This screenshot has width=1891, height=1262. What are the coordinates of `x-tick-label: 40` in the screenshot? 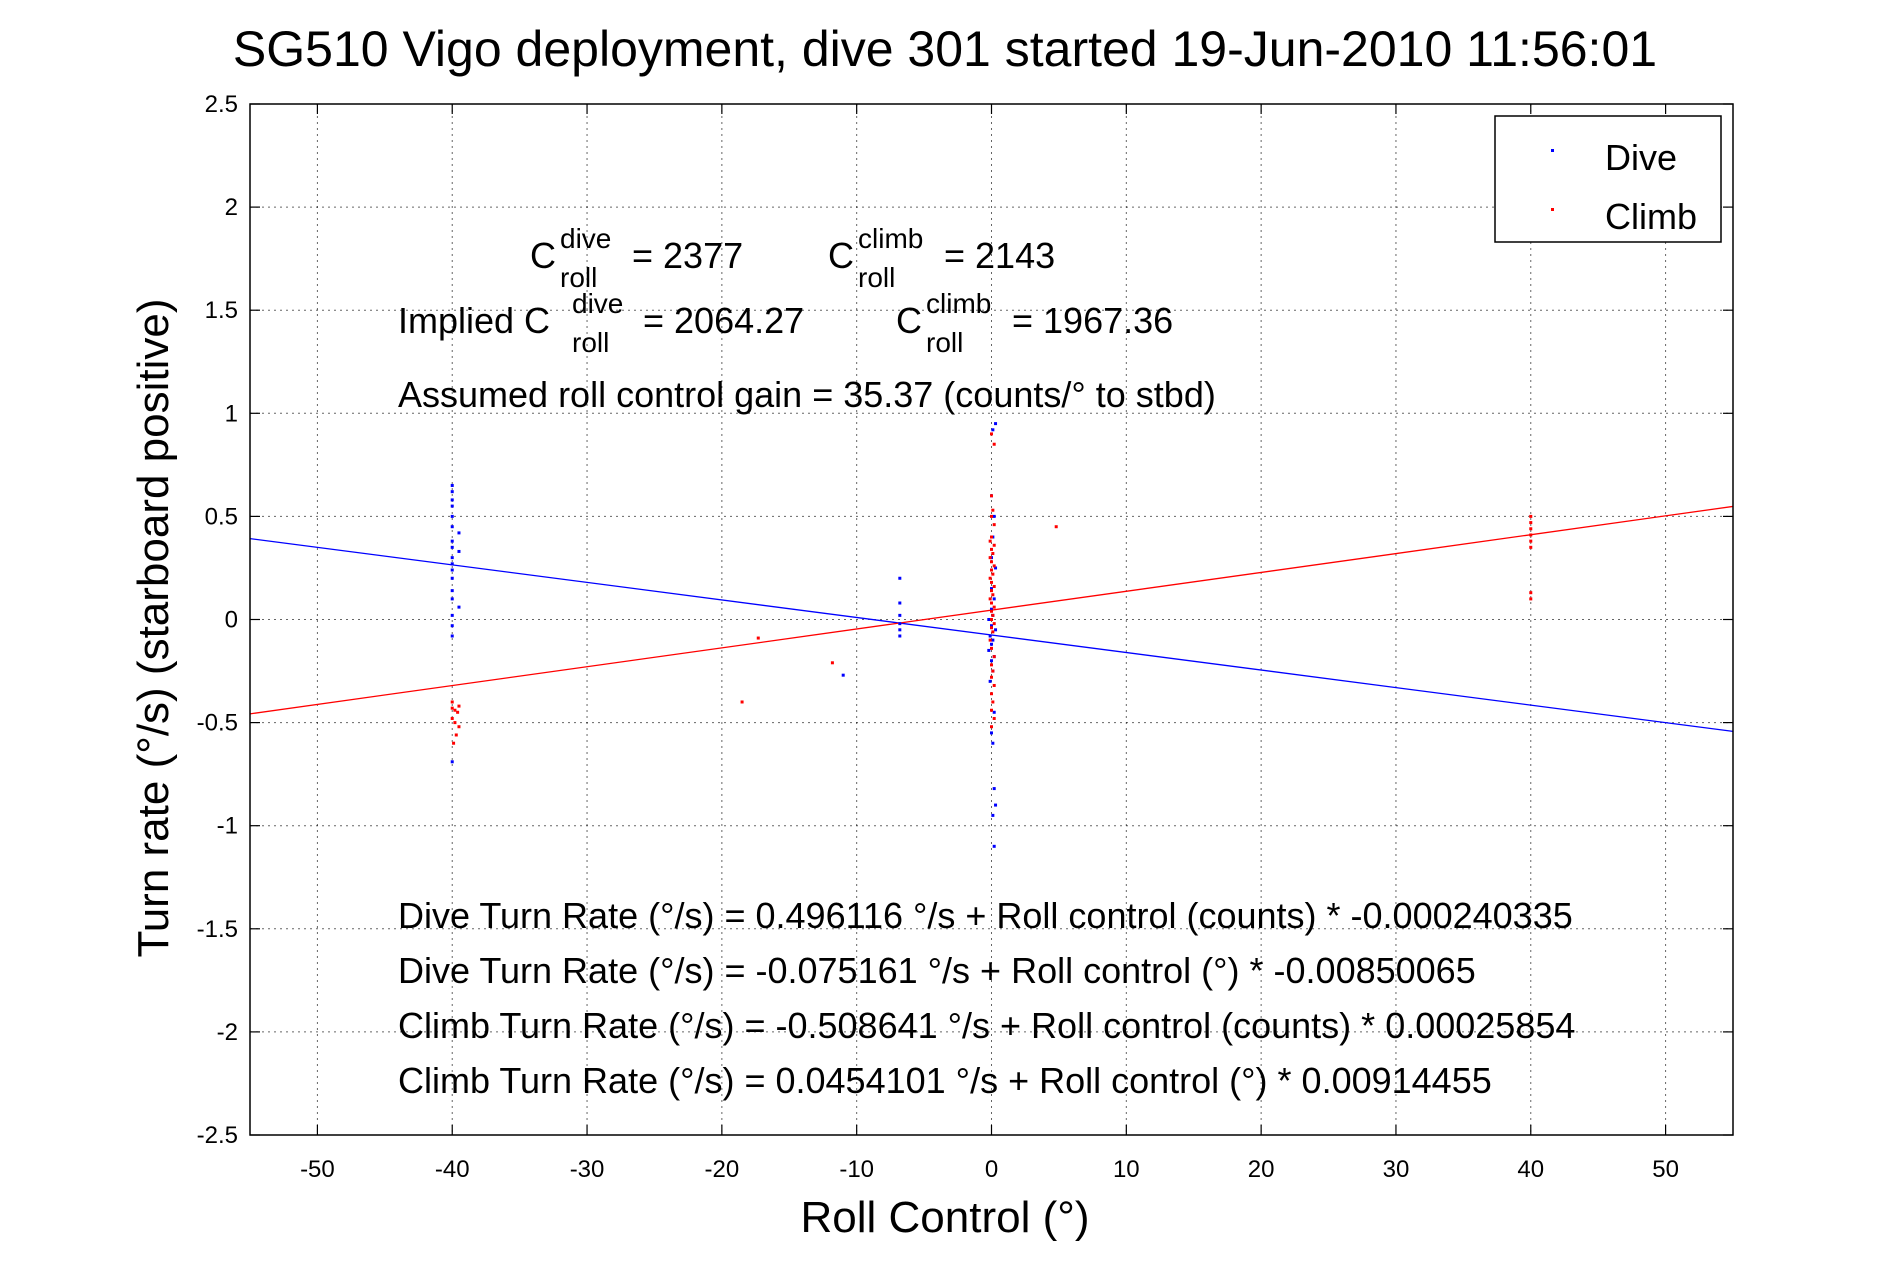 It's located at (1530, 1169).